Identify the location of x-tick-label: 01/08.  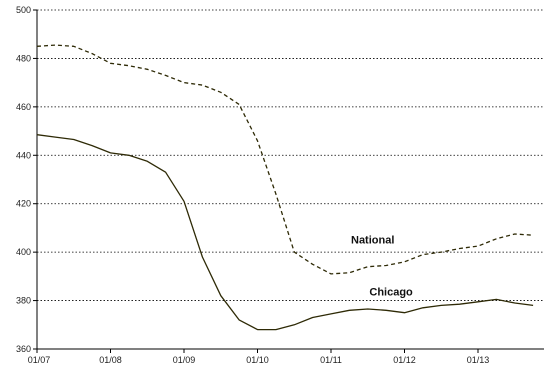
(110, 360).